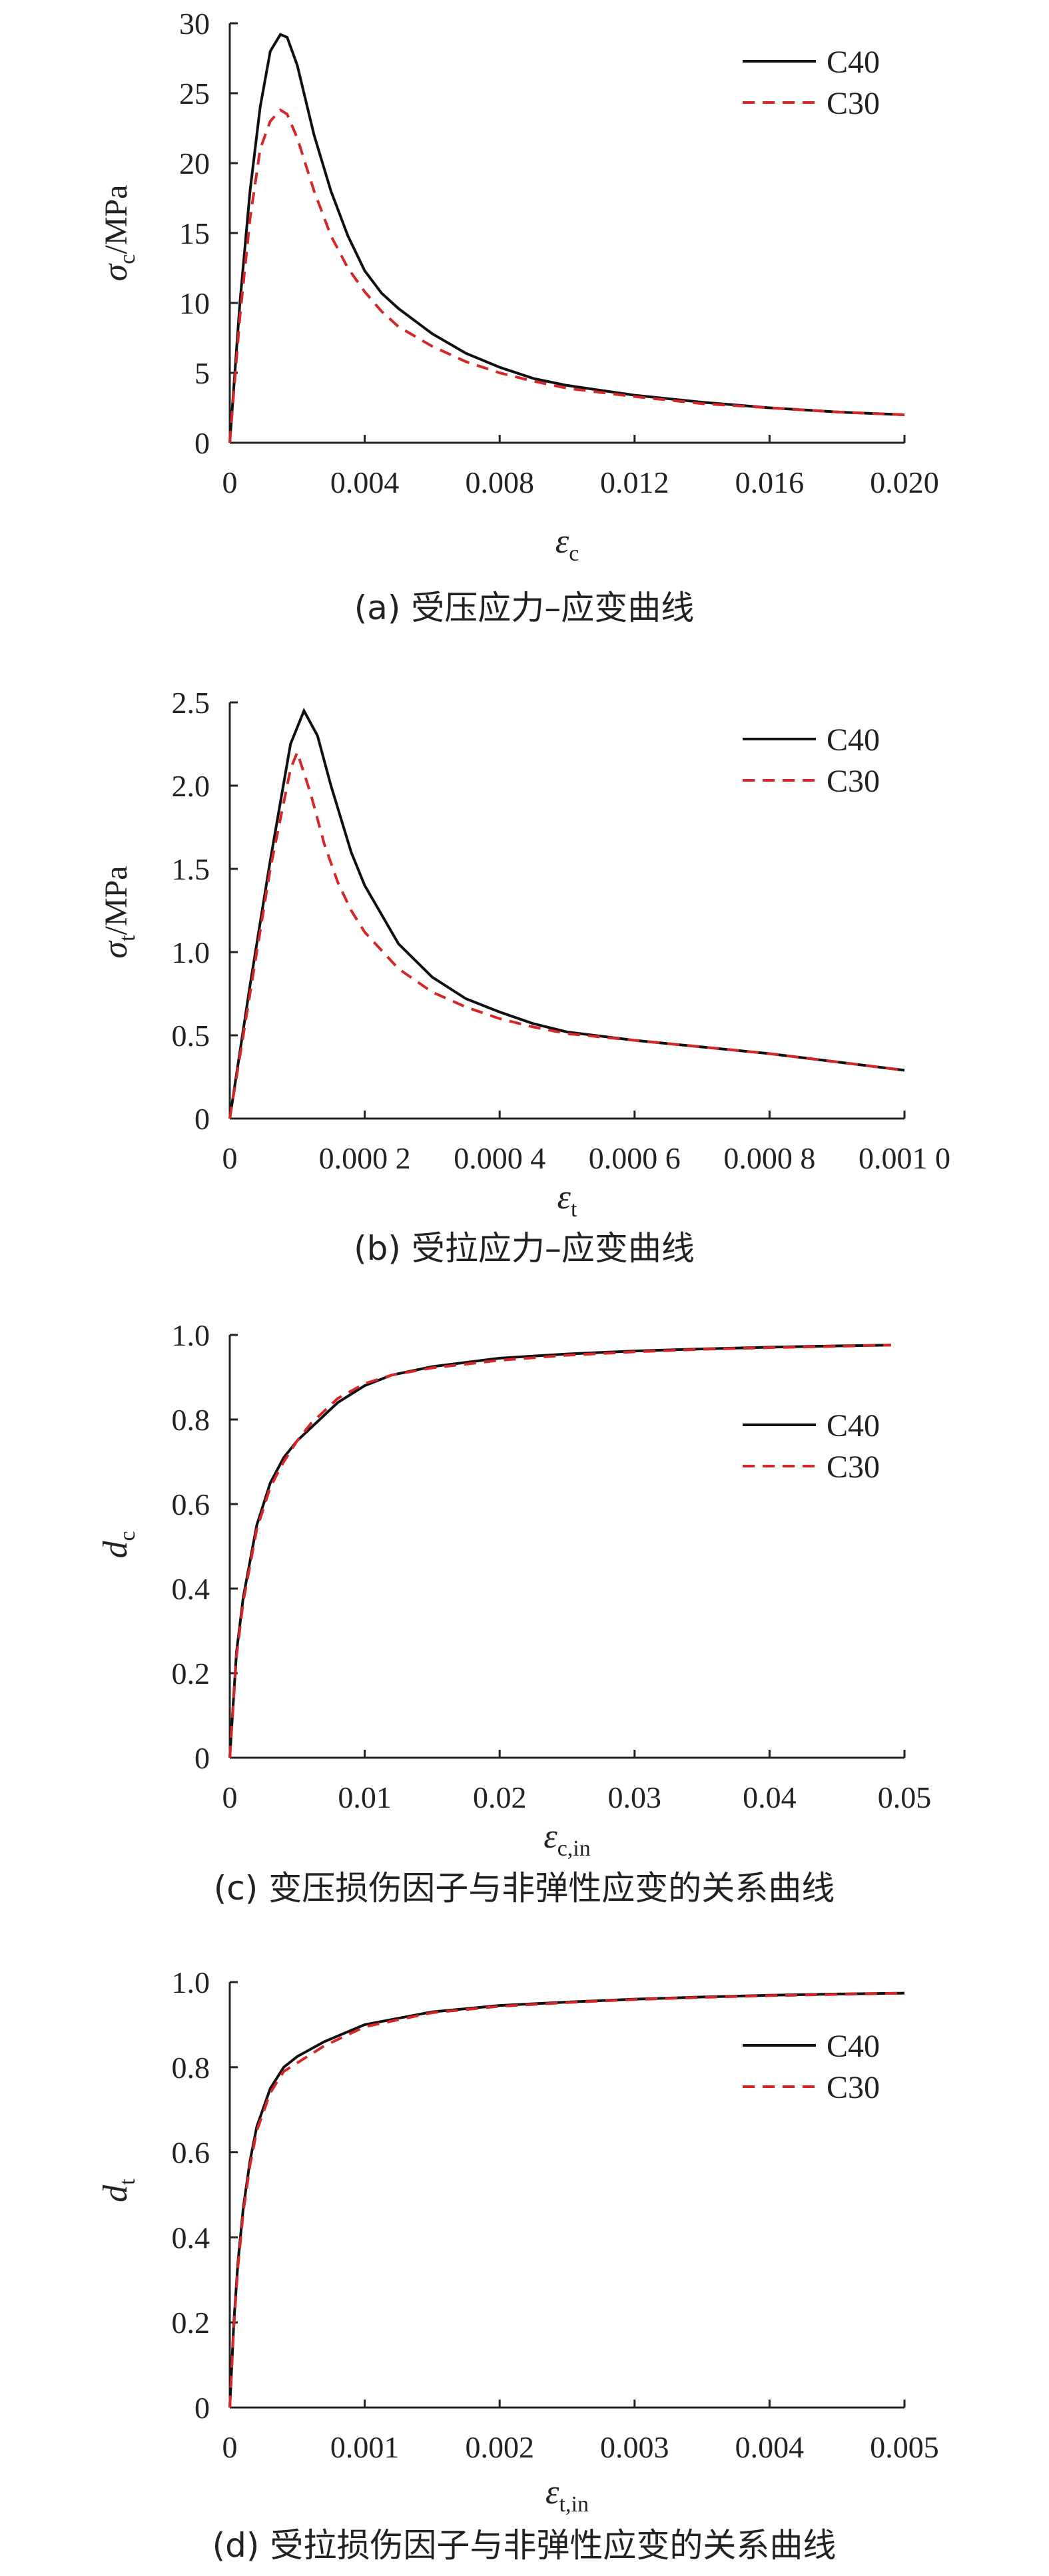  What do you see at coordinates (365, 1797) in the screenshot?
I see `x-tick-label: 0.01` at bounding box center [365, 1797].